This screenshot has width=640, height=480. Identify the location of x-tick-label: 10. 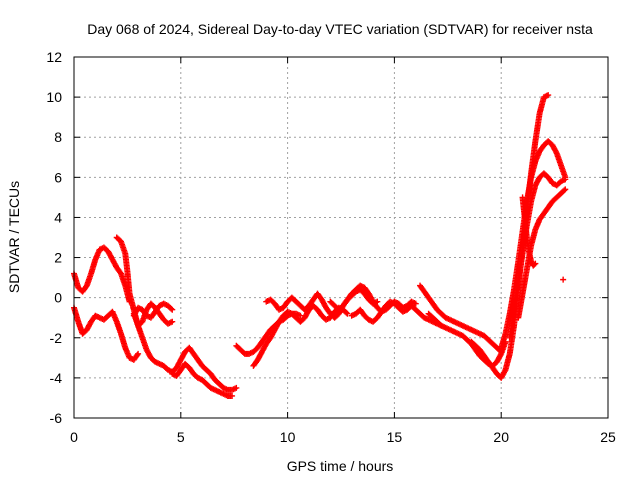
(288, 437).